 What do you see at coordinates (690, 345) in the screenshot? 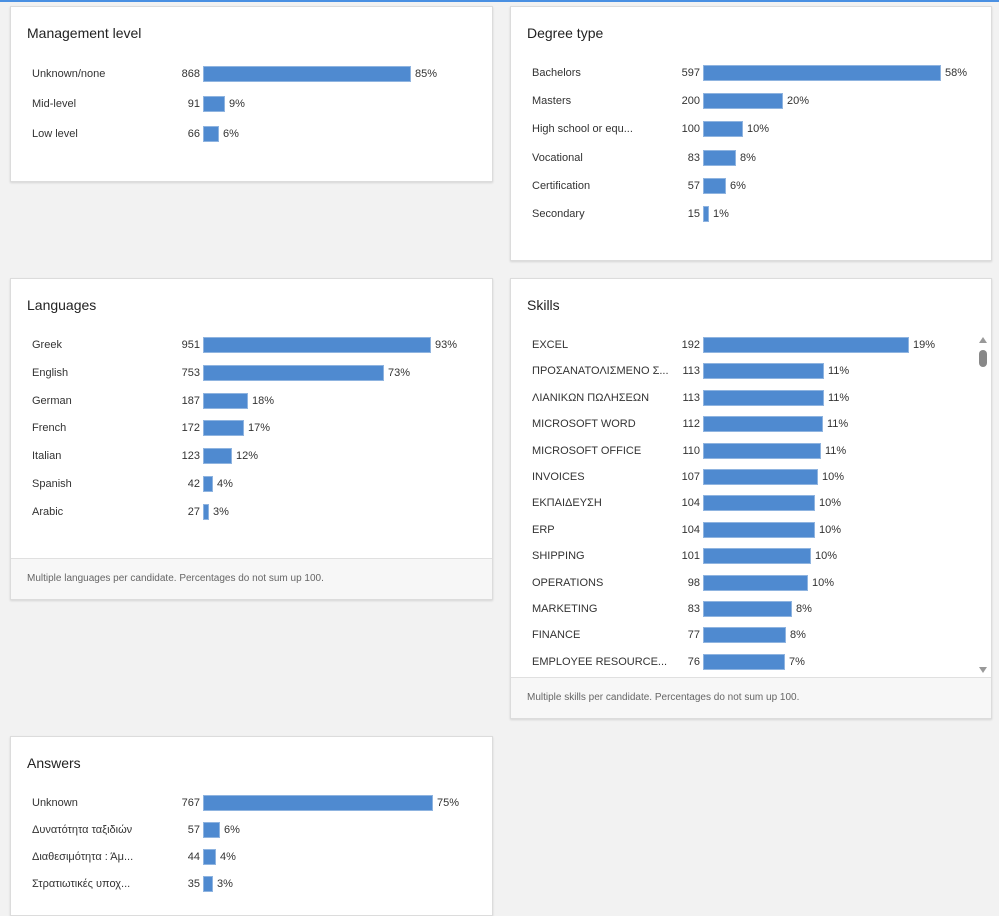
I see `row-count: 192` at bounding box center [690, 345].